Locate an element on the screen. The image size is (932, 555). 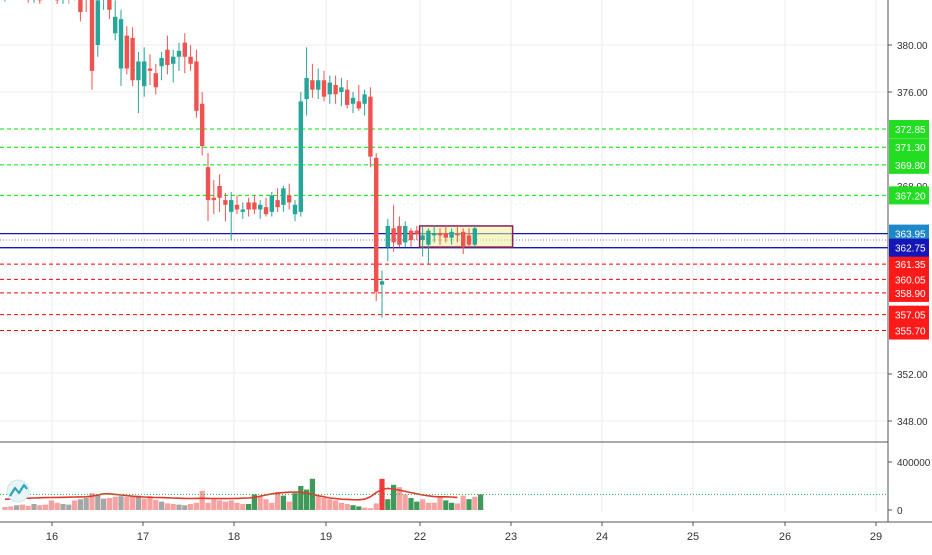
consolidation-box is located at coordinates (466, 236).